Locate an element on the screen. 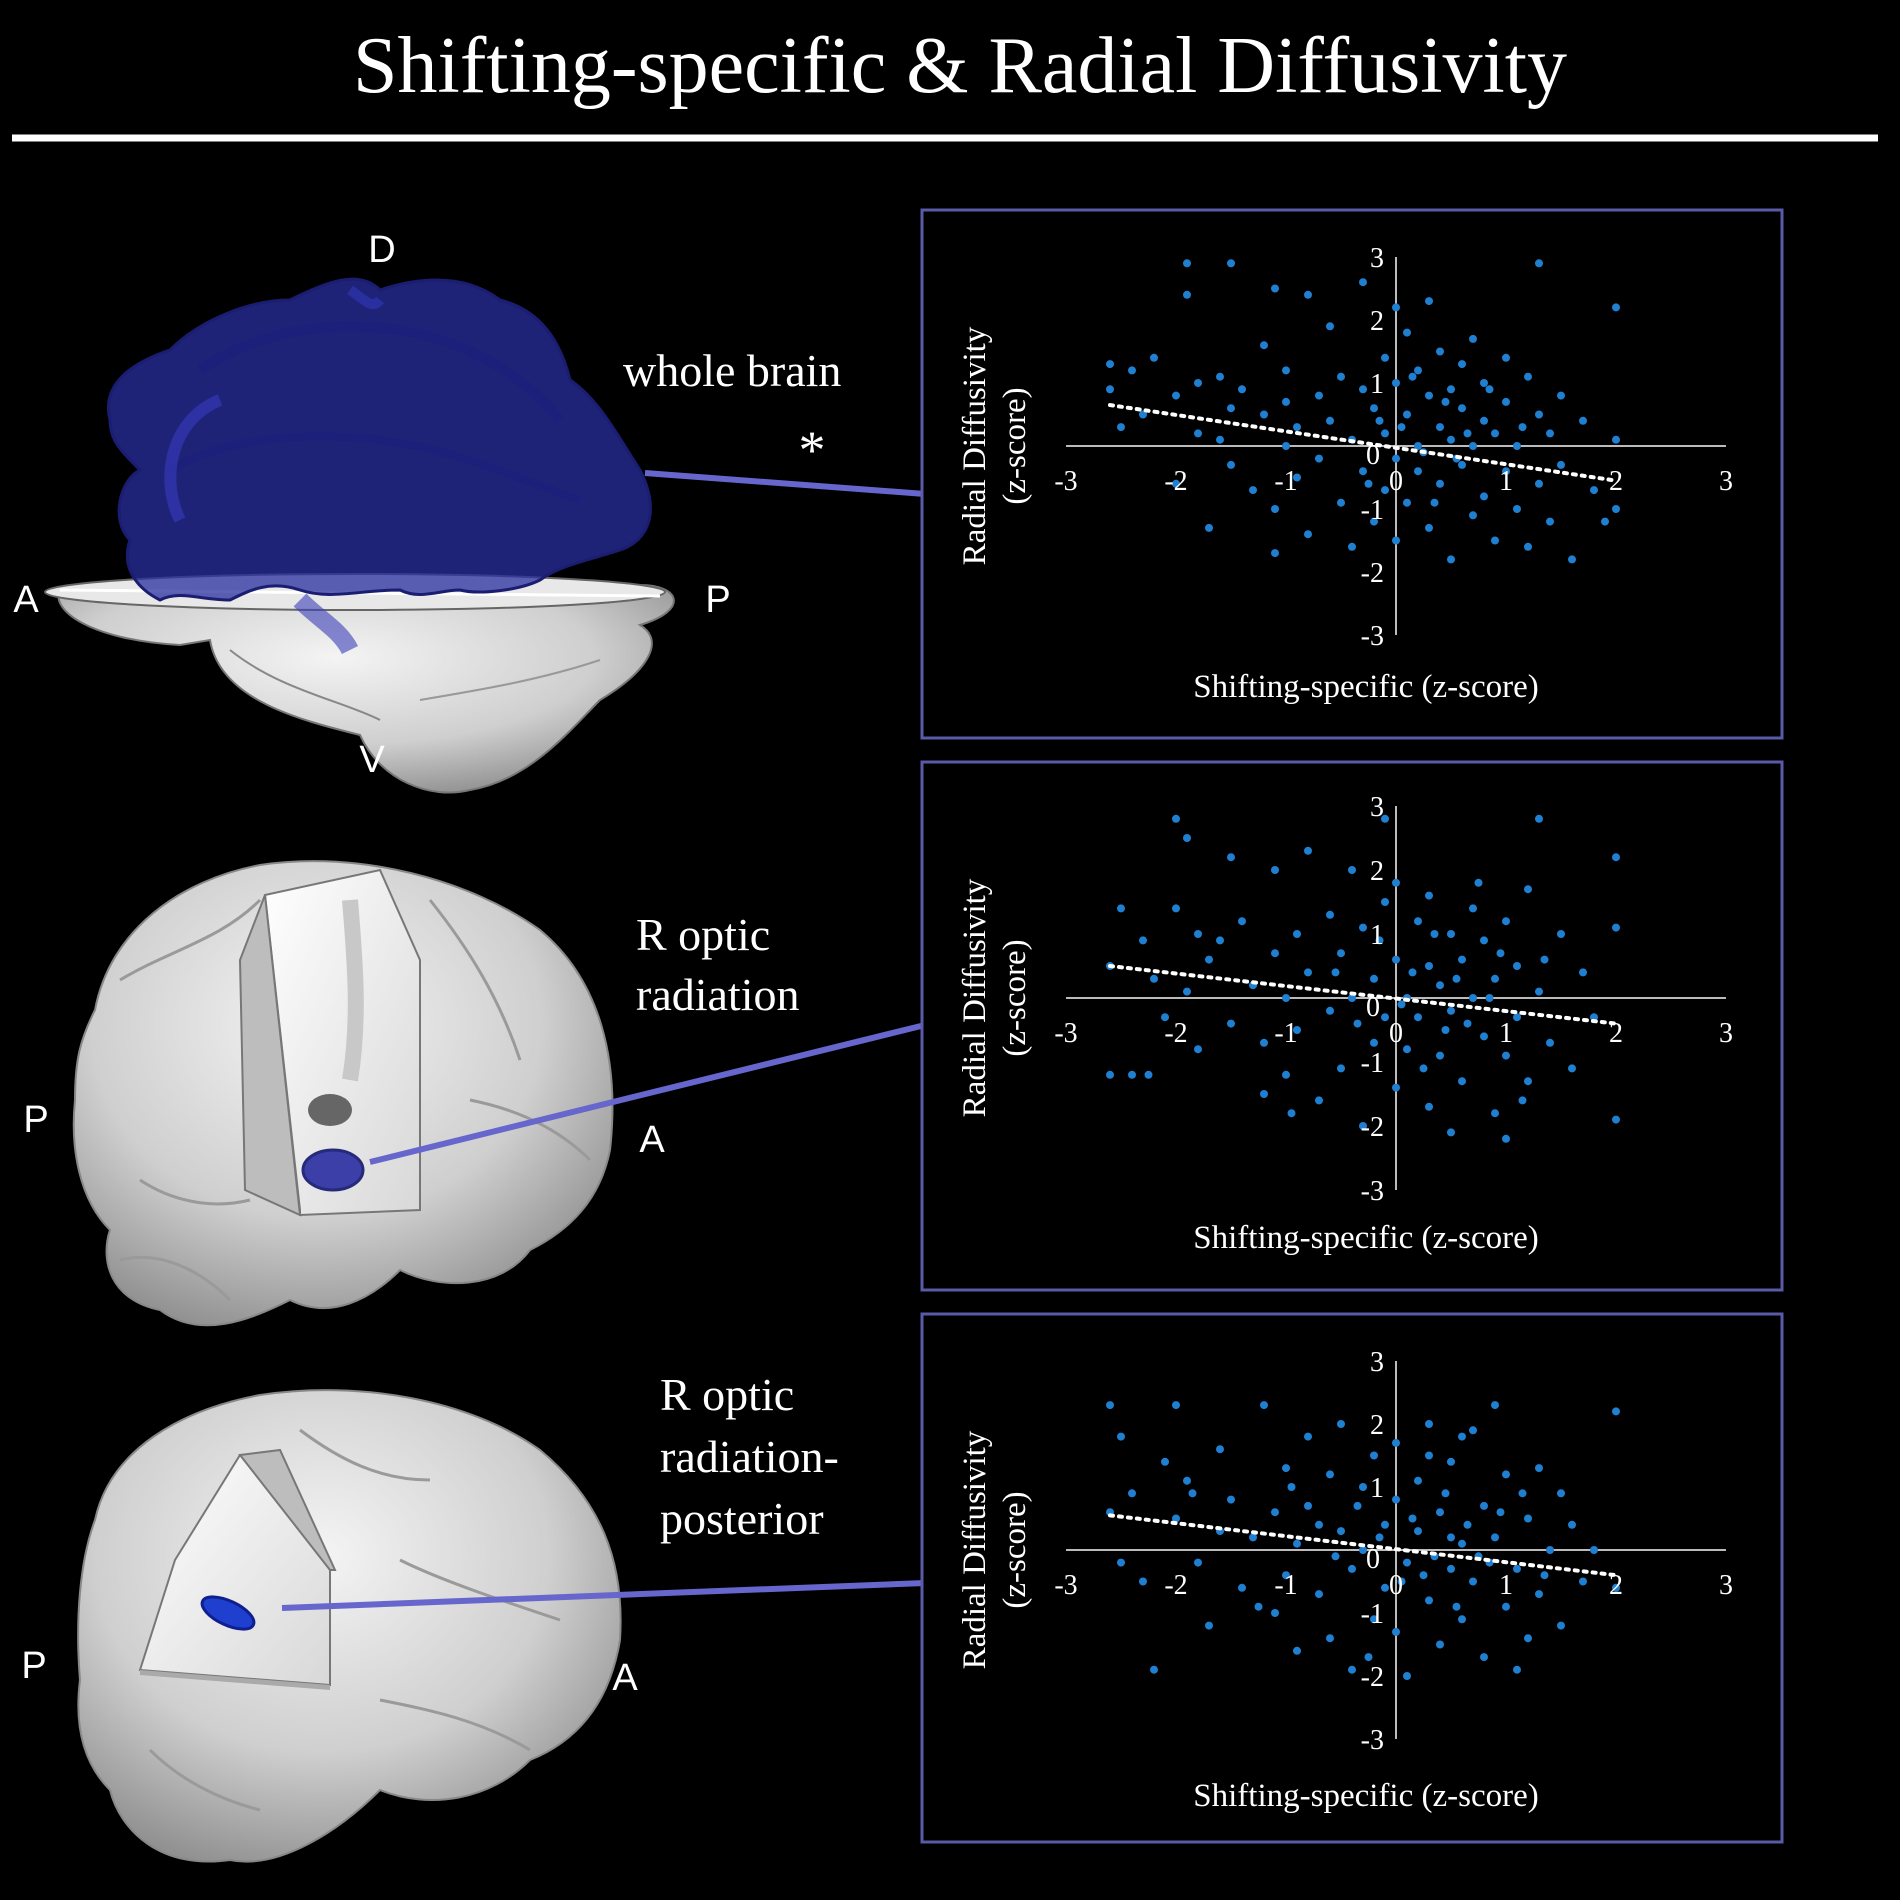  y-axis-label: Radial Diffusivity is located at coordinates (975, 997).